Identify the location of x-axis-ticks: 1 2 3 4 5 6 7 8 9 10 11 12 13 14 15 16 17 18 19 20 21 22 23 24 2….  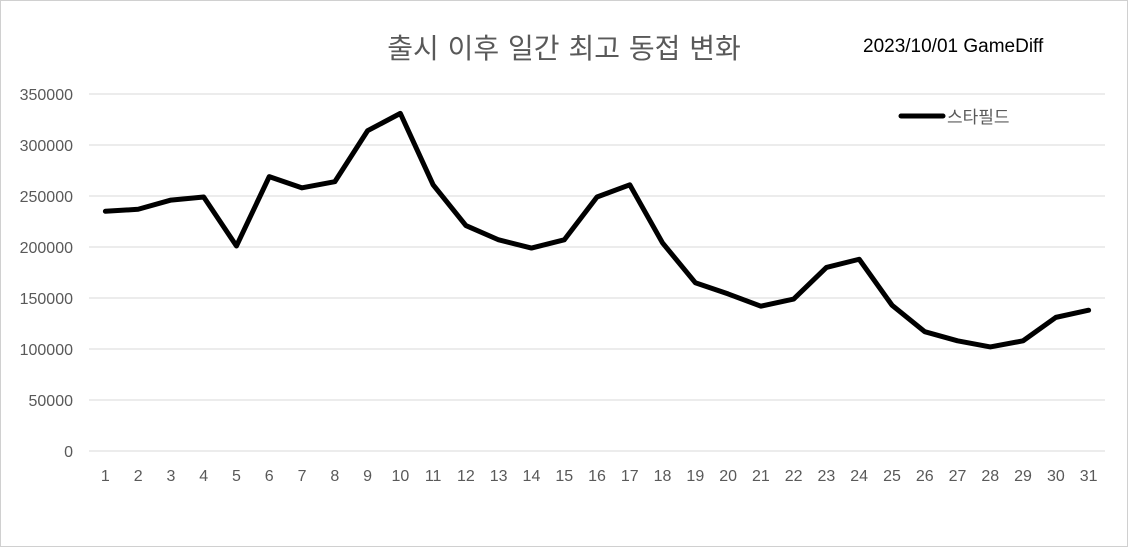
(599, 476).